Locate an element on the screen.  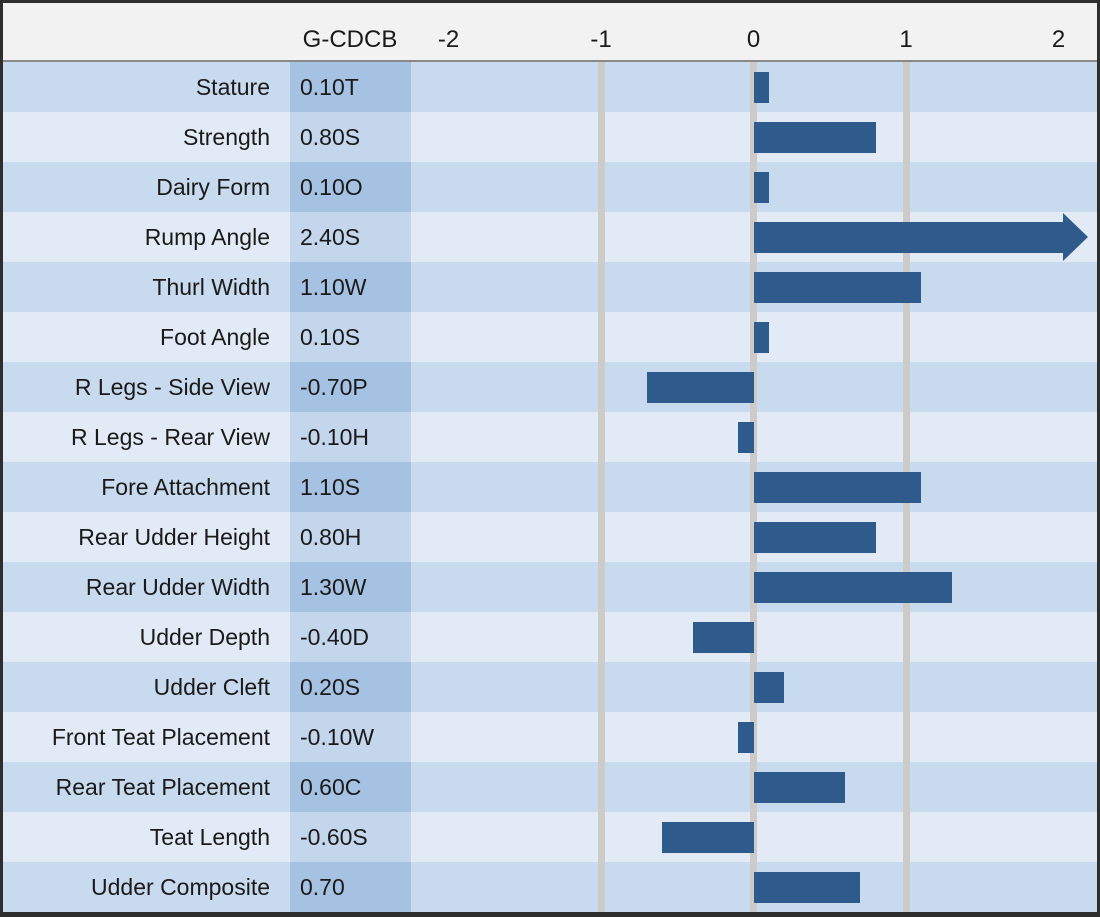
trait-value: -0.60S is located at coordinates (350, 837).